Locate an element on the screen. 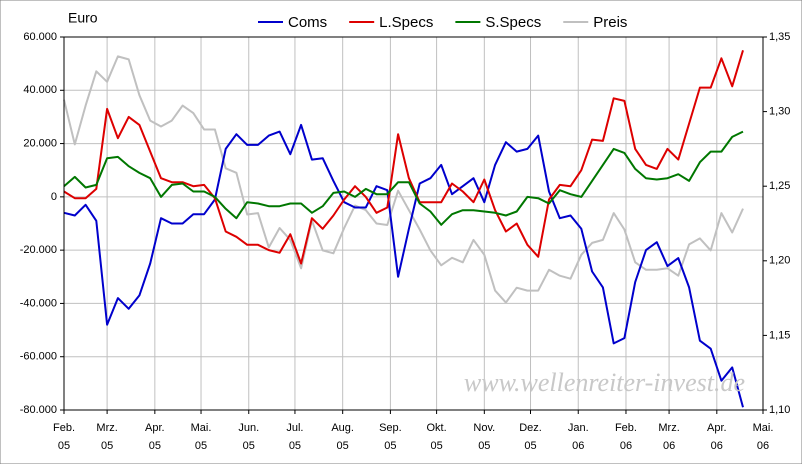 The height and width of the screenshot is (464, 802). x-tick-label: Jul. 05 is located at coordinates (294, 437).